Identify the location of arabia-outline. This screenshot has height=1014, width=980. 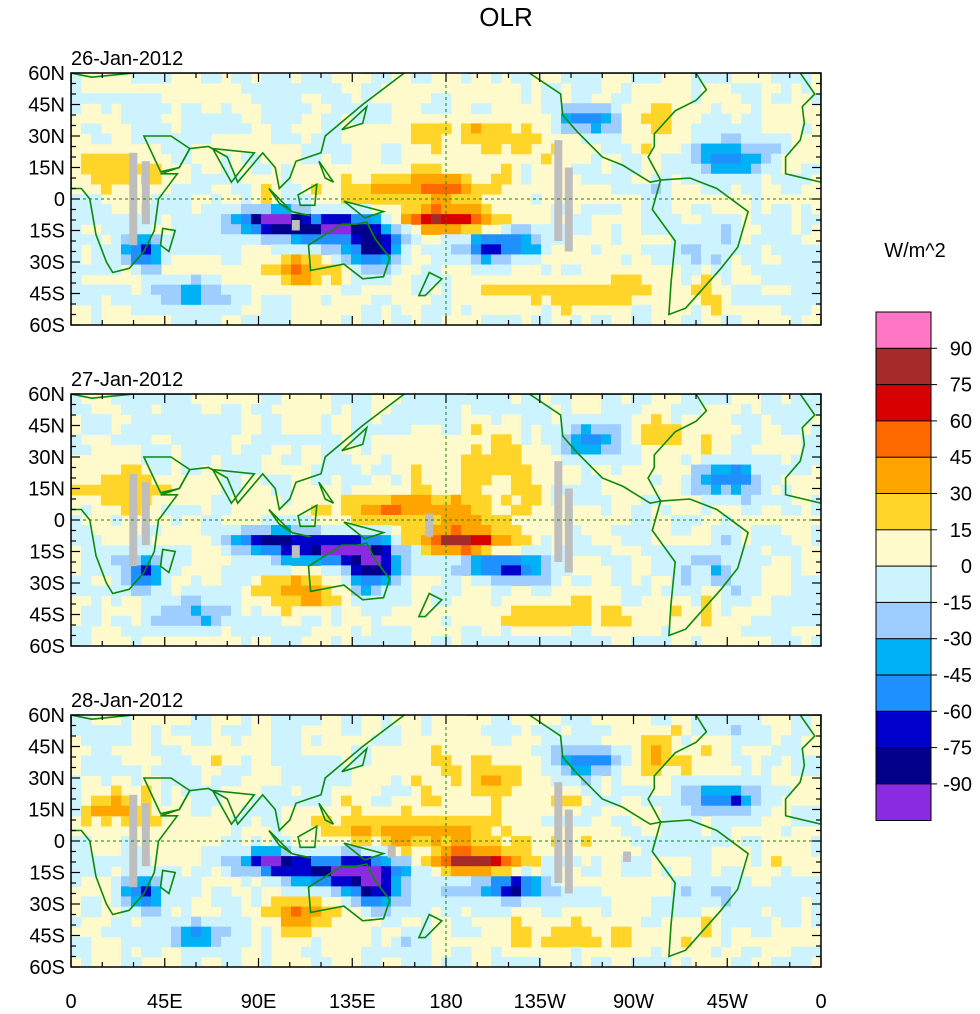
(166, 796).